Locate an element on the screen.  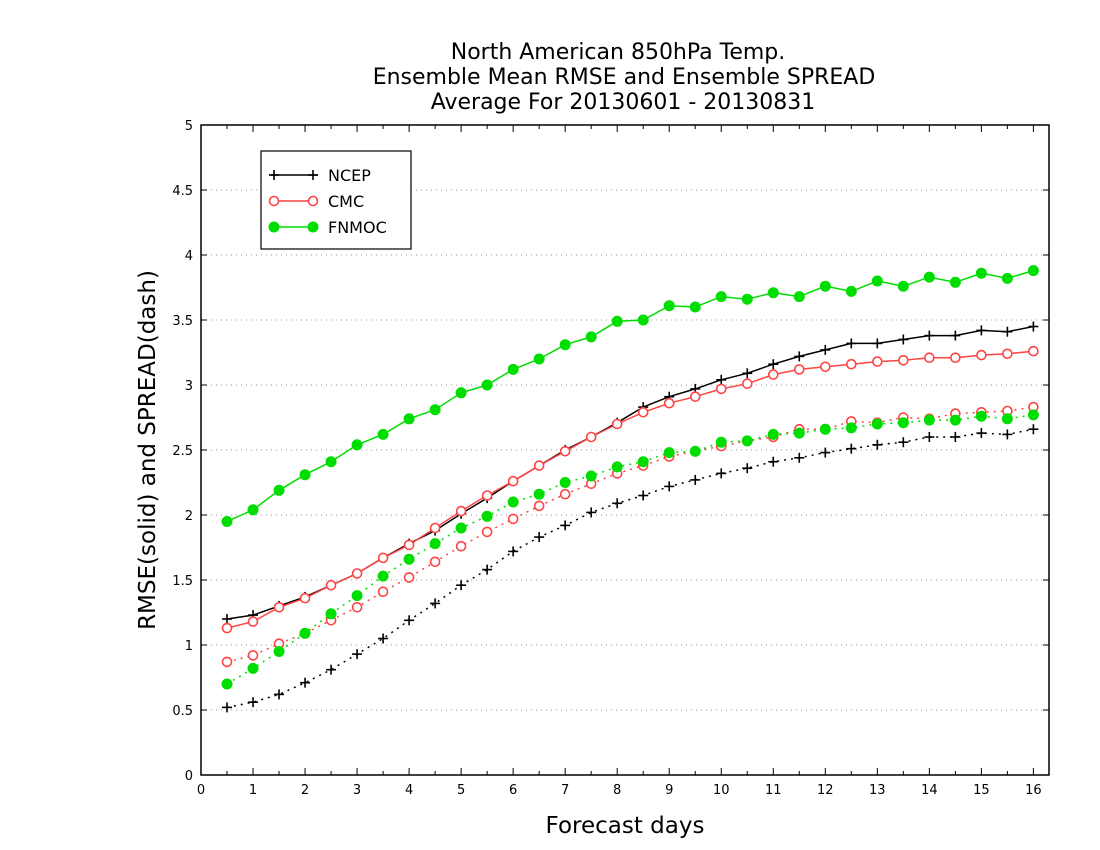
legend-label-fnmoc: FNMOC is located at coordinates (357, 227).